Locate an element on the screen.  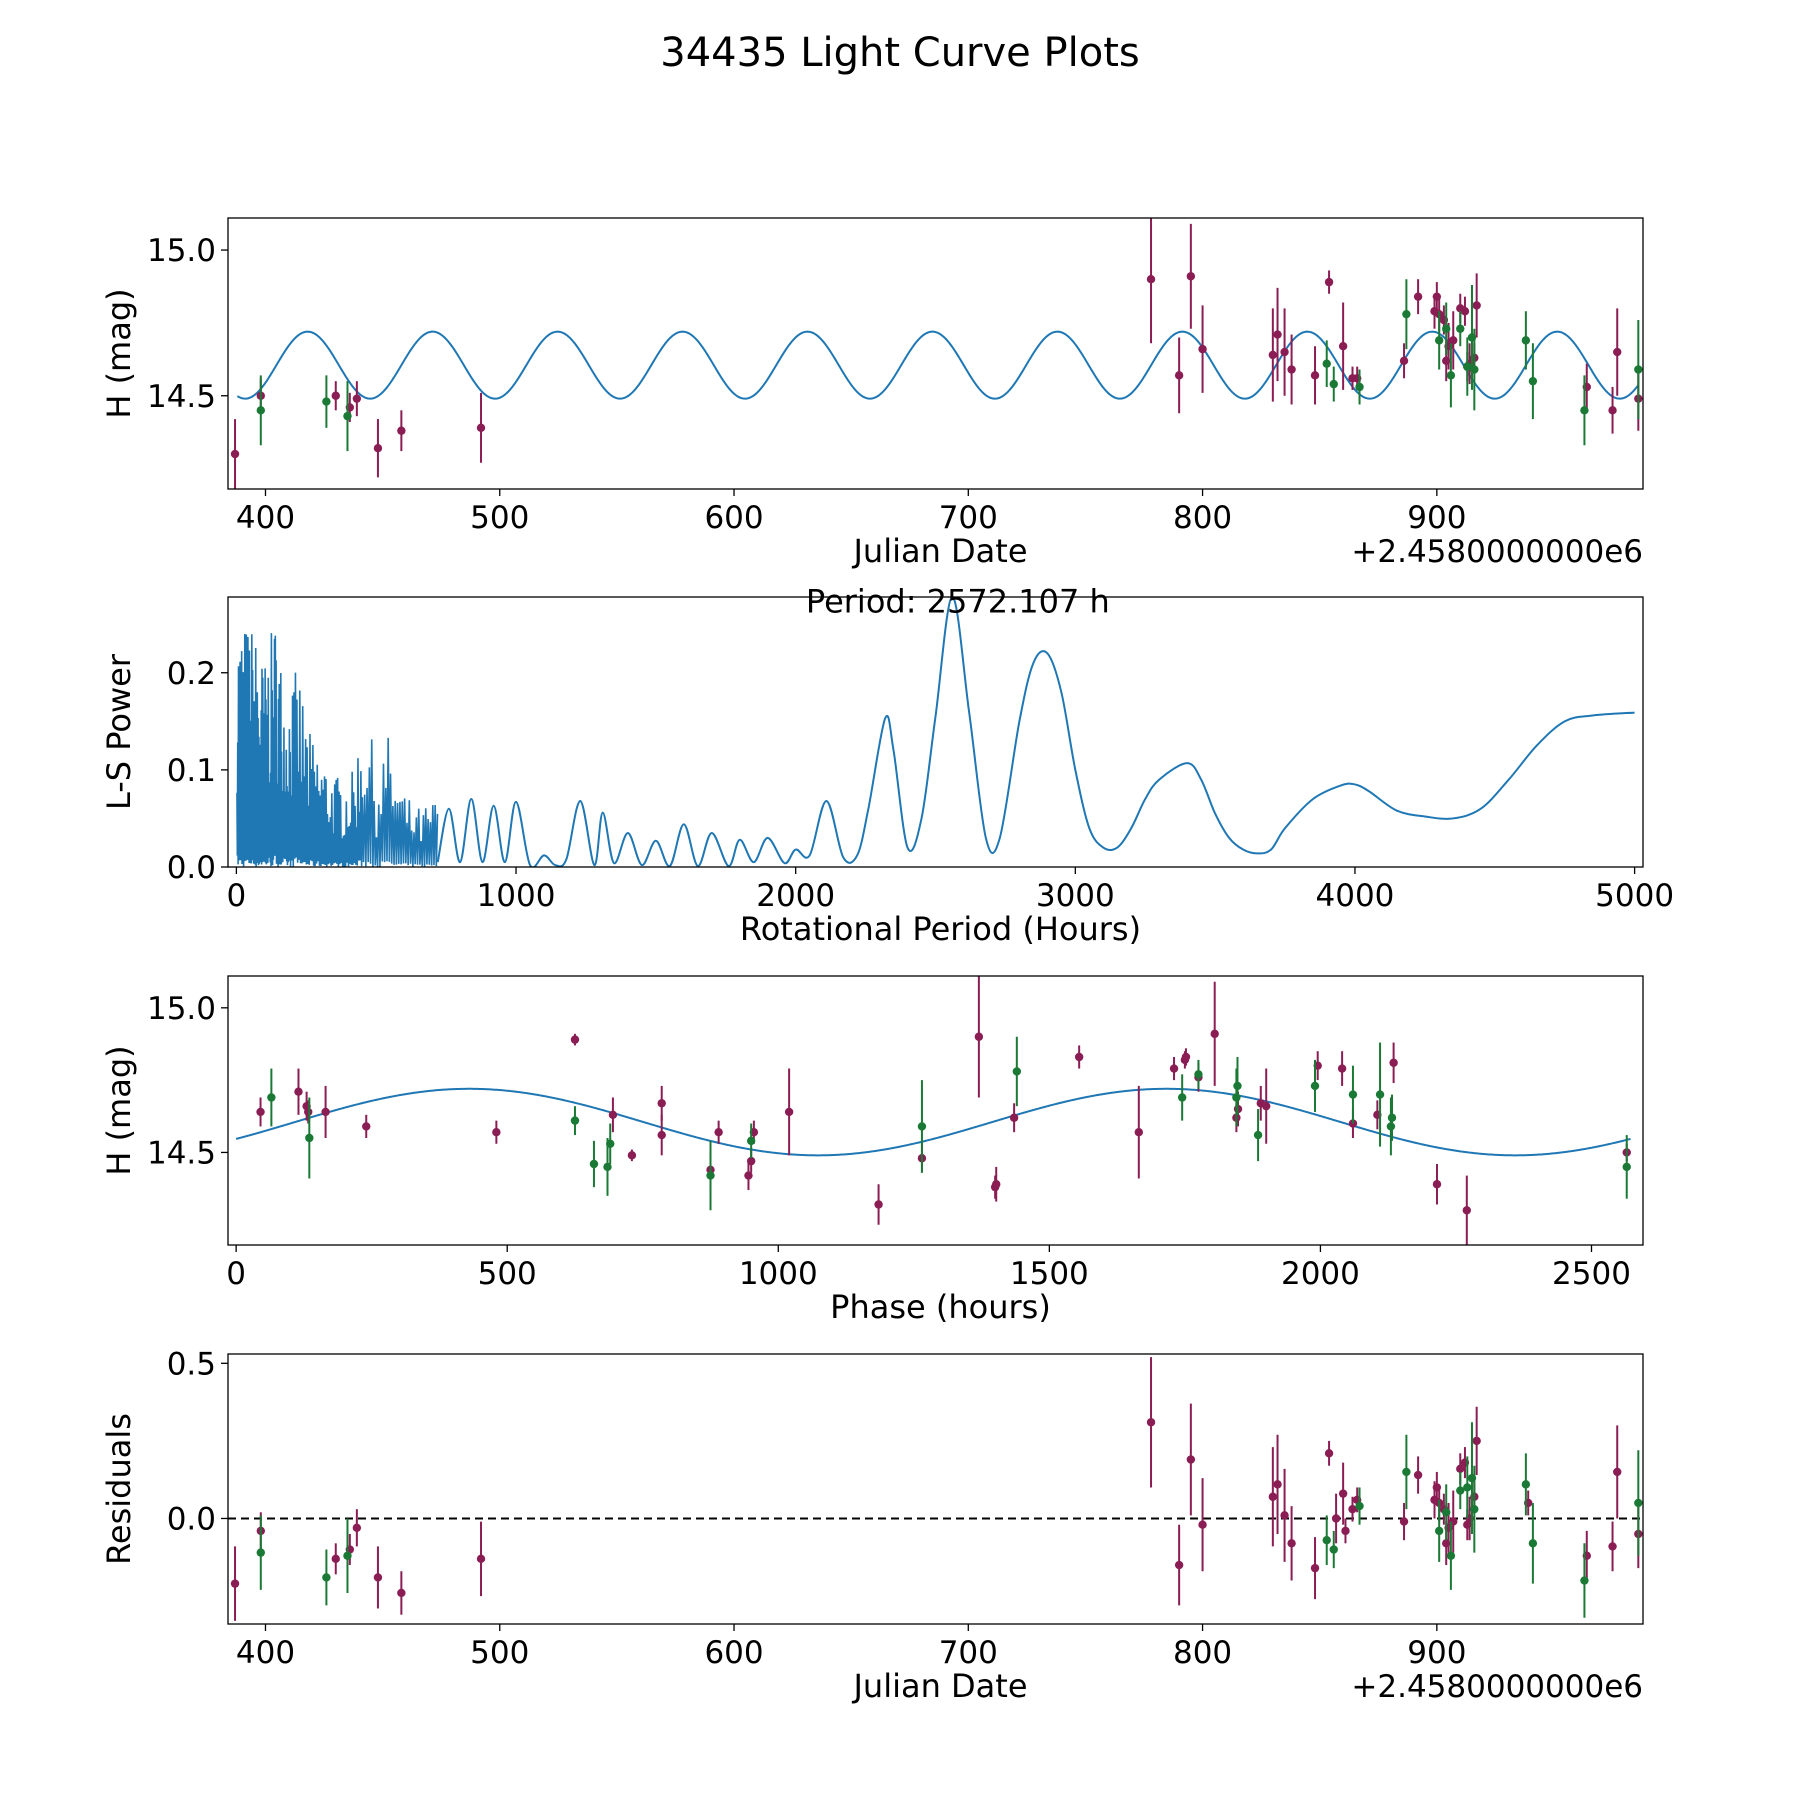
residuals-xtick-label: 900 is located at coordinates (1436, 1653).